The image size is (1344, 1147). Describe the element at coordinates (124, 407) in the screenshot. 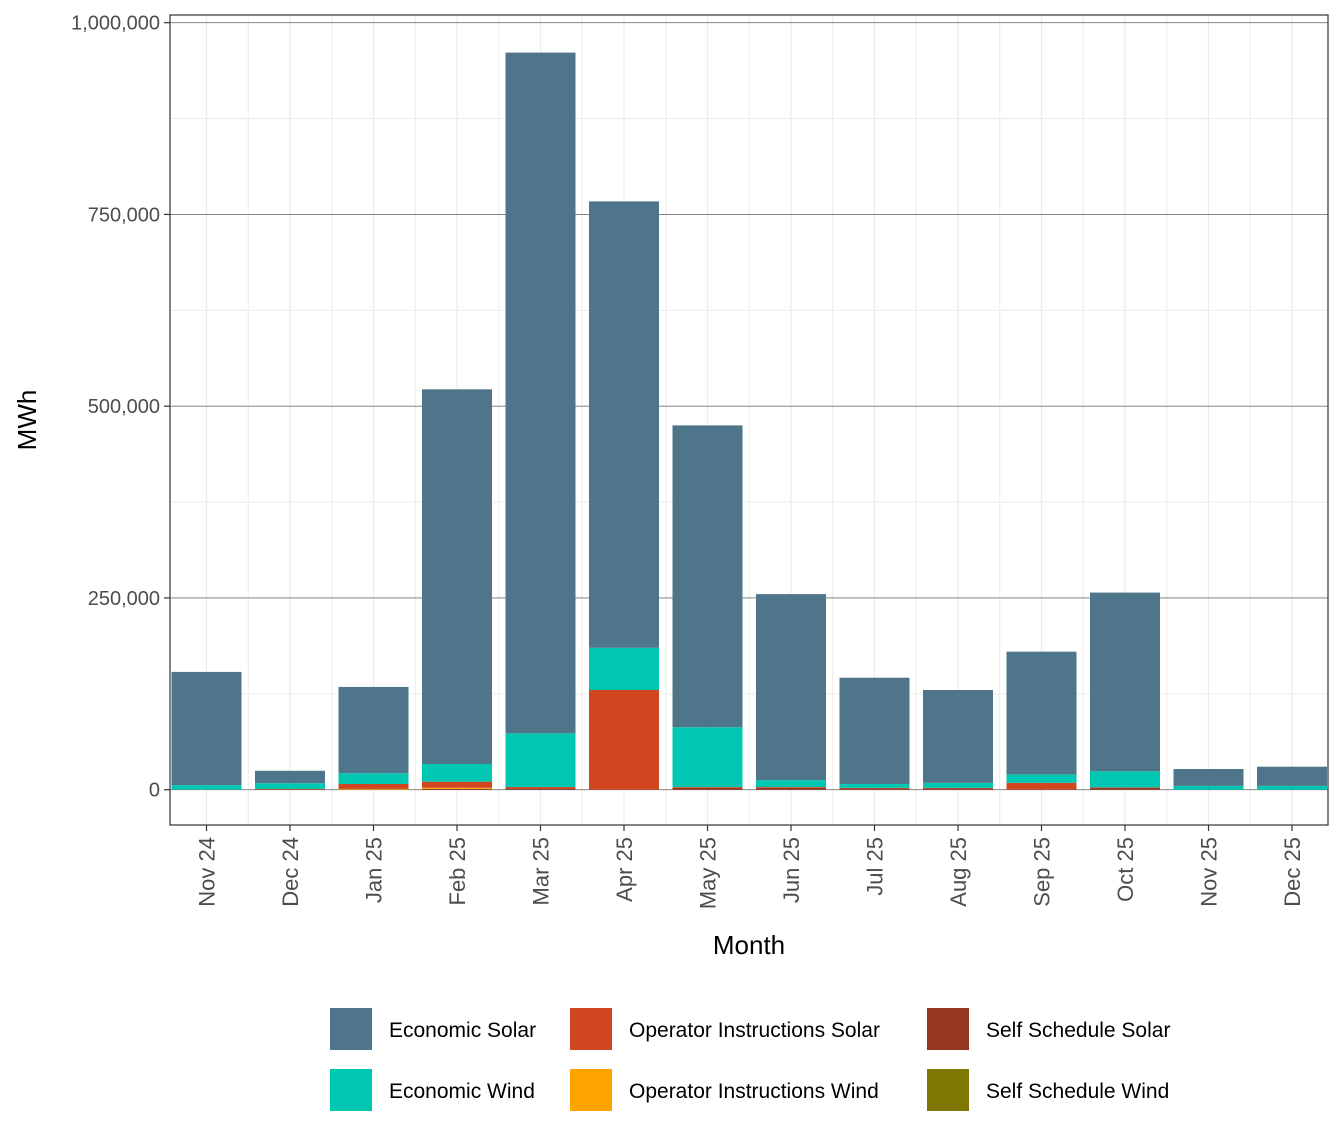

I see `y-tick-label: 500,000` at that location.